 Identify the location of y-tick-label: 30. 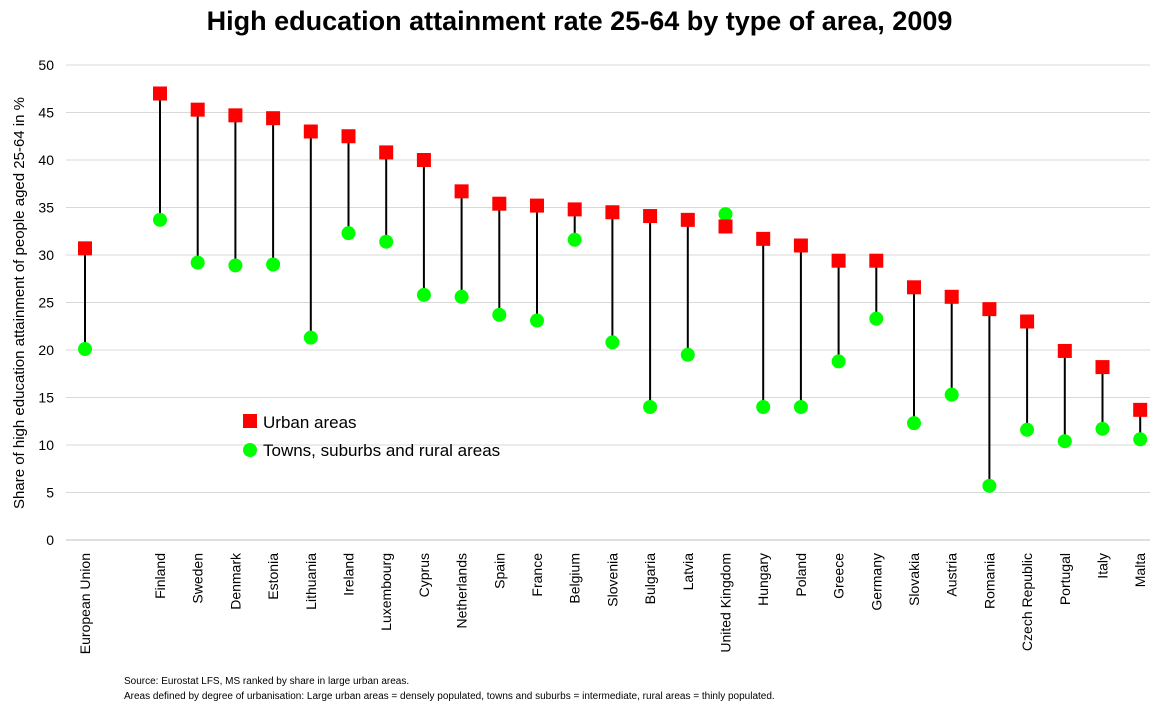
(46, 255).